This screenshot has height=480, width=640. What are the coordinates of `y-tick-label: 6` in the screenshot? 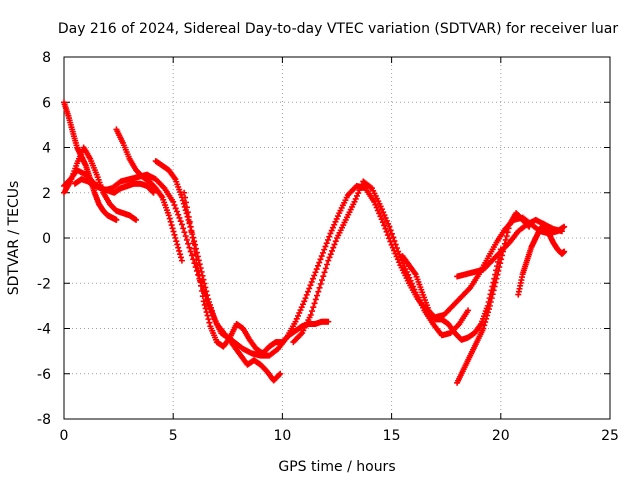 It's located at (46, 103).